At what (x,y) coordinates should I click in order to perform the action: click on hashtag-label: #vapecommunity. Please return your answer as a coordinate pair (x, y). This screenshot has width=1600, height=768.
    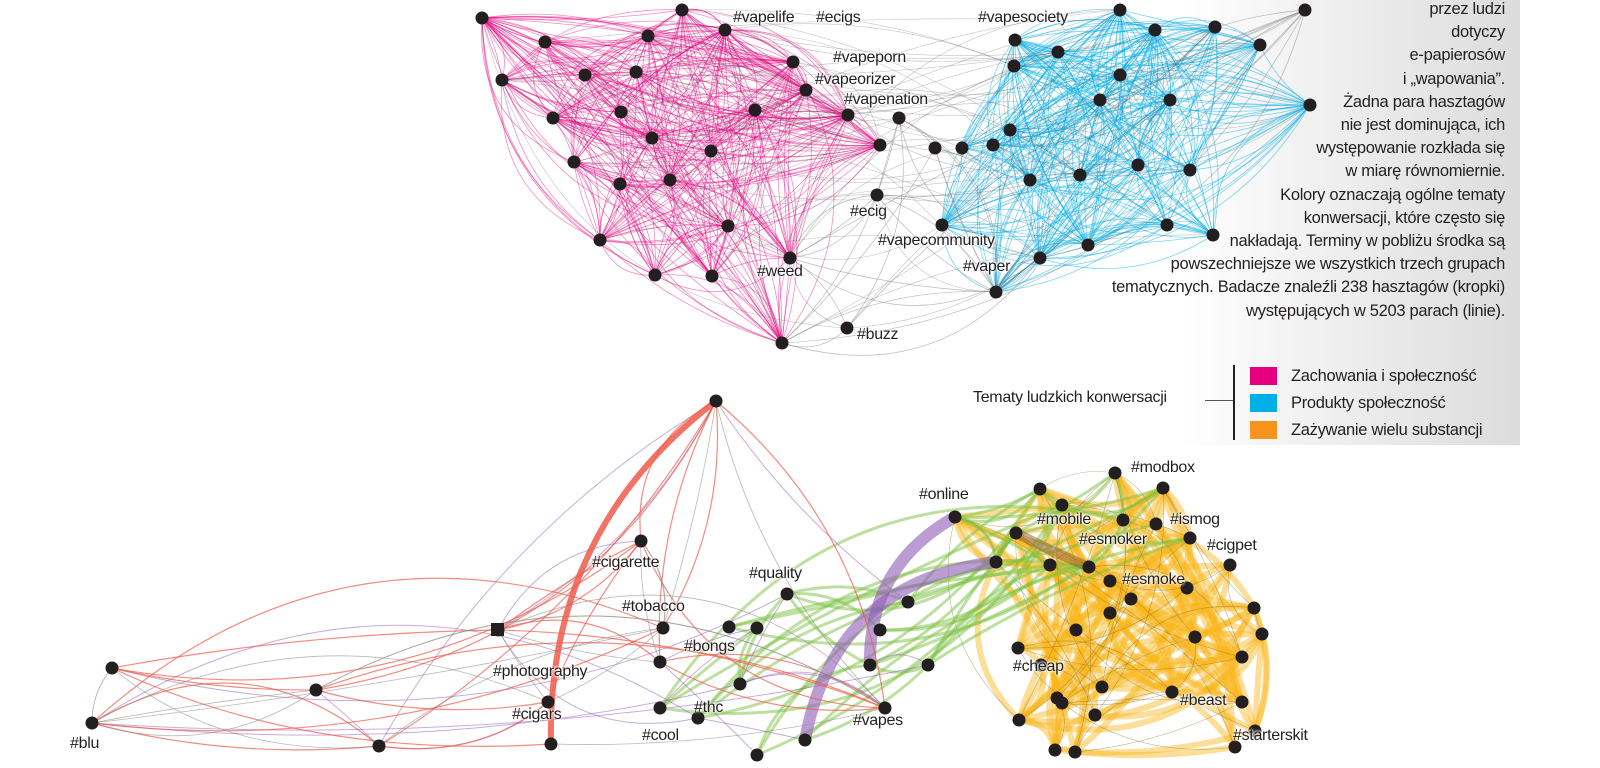
    Looking at the image, I should click on (936, 240).